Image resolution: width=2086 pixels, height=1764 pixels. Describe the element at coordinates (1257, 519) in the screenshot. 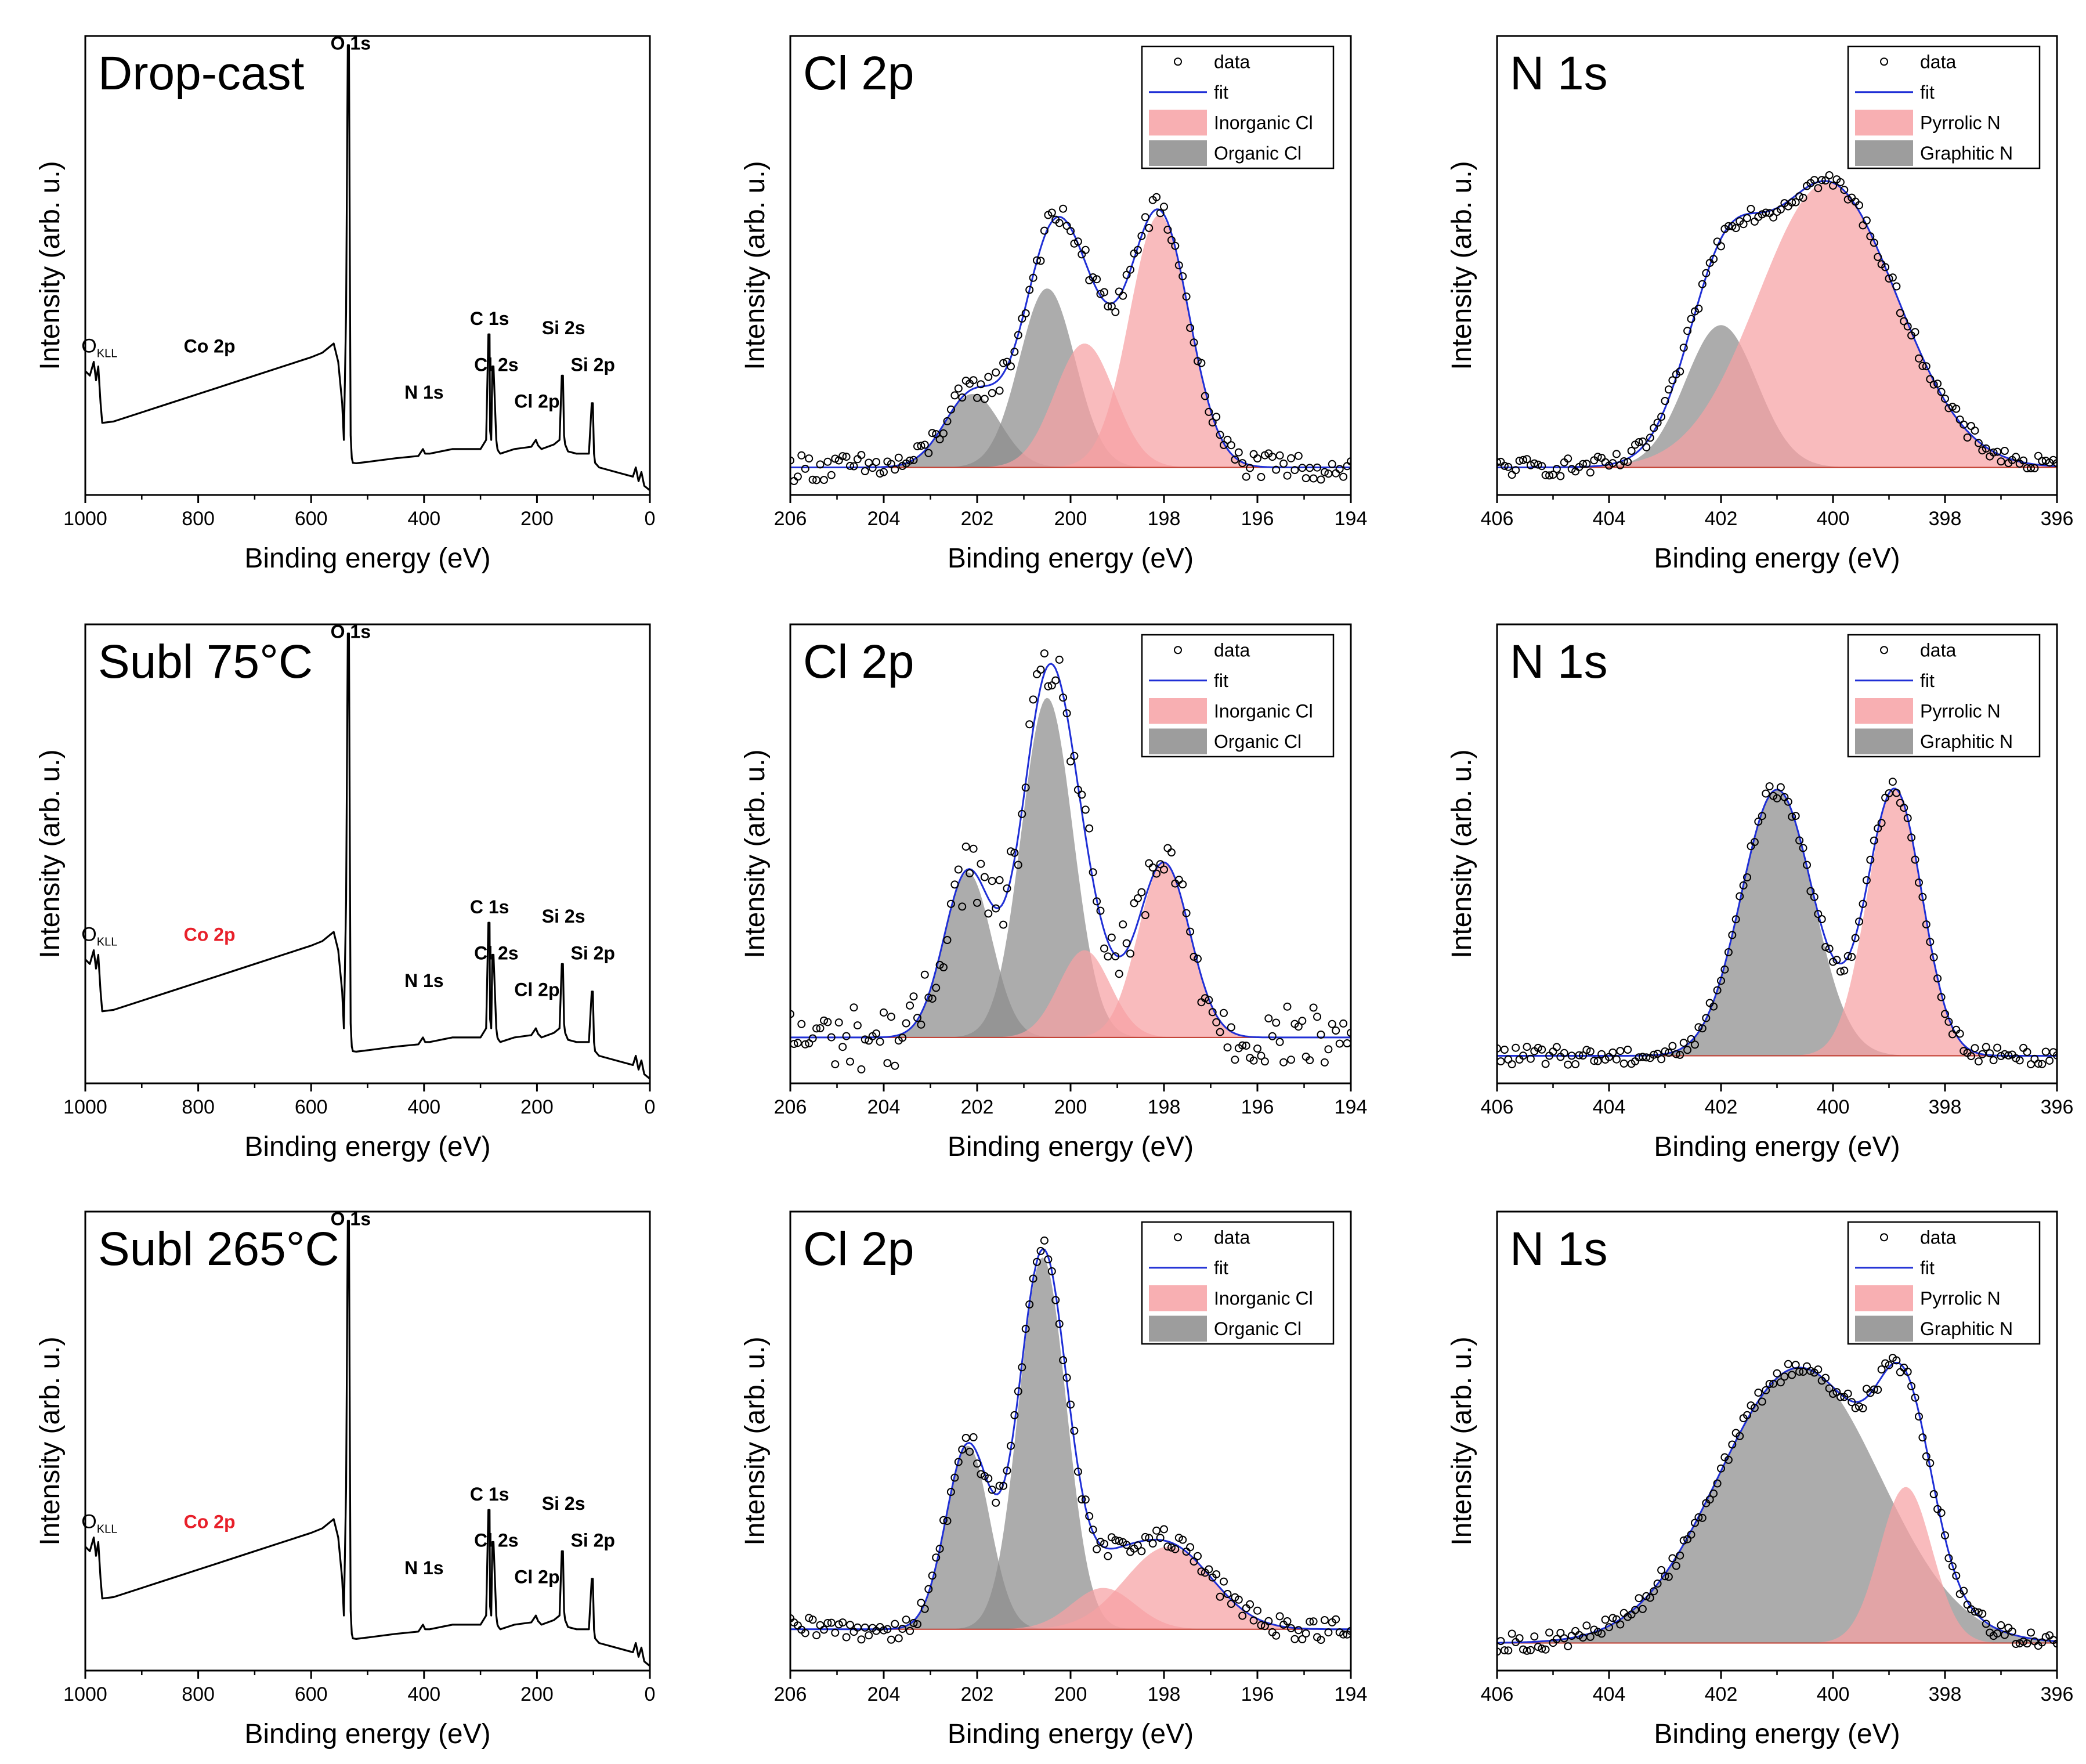

I see `x-tick-label: 196` at that location.